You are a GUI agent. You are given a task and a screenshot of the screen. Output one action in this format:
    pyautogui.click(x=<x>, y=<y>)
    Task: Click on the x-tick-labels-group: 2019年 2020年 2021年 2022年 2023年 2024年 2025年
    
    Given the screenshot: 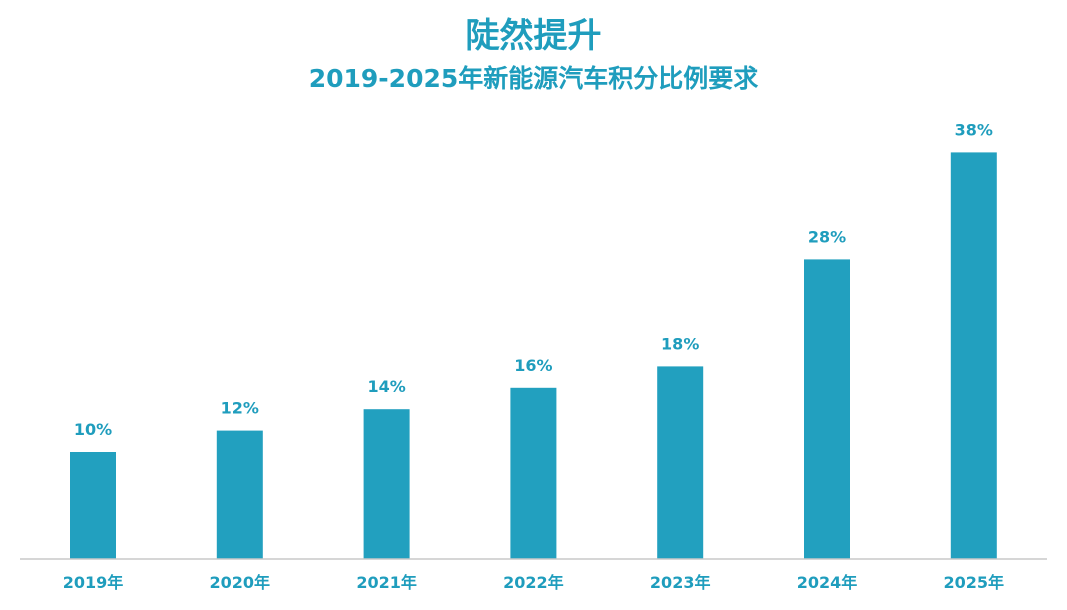 What is the action you would take?
    pyautogui.click(x=533, y=582)
    